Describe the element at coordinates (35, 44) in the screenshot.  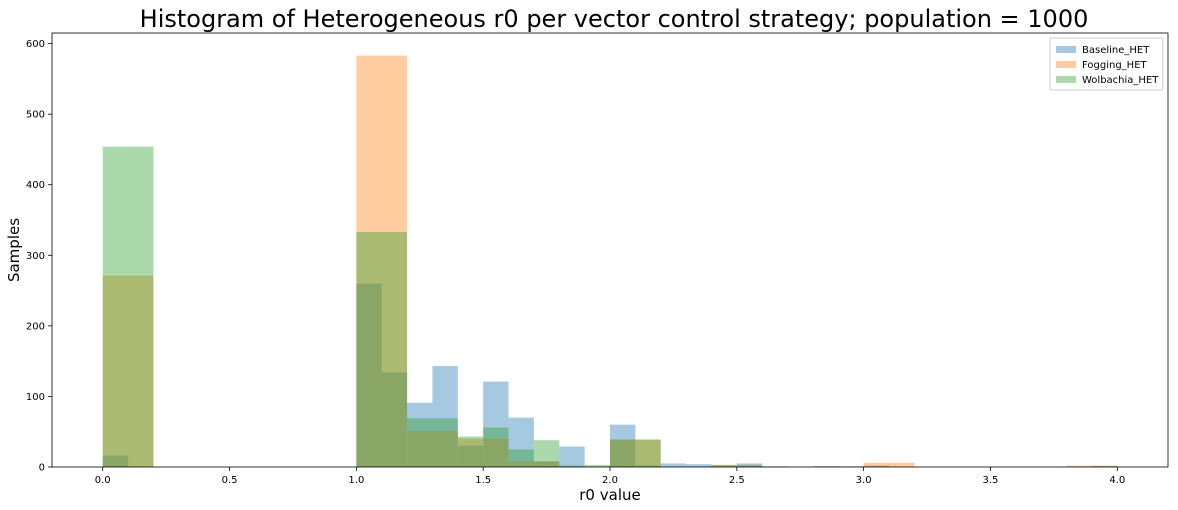
I see `y-tick-label: 600` at that location.